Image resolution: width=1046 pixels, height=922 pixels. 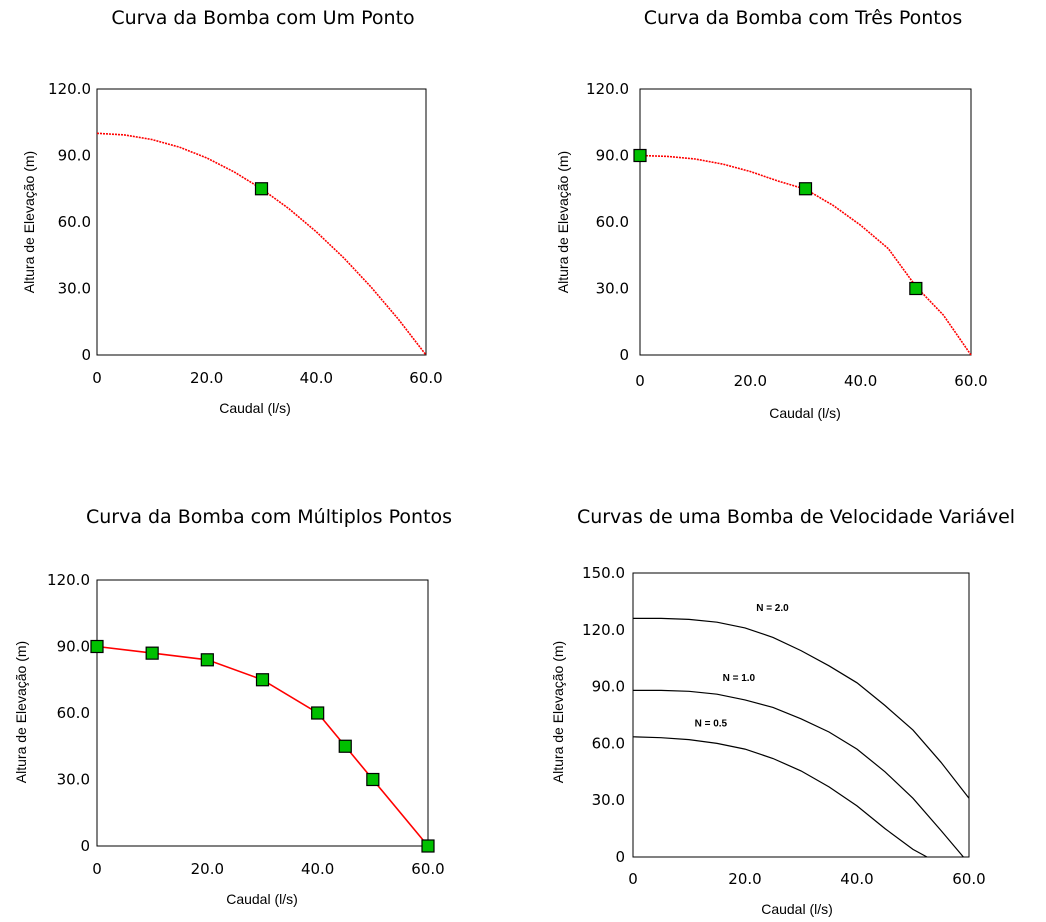 What do you see at coordinates (269, 517) in the screenshot?
I see `chart-title: Curva da Bomba com Múltiplos Pontos` at bounding box center [269, 517].